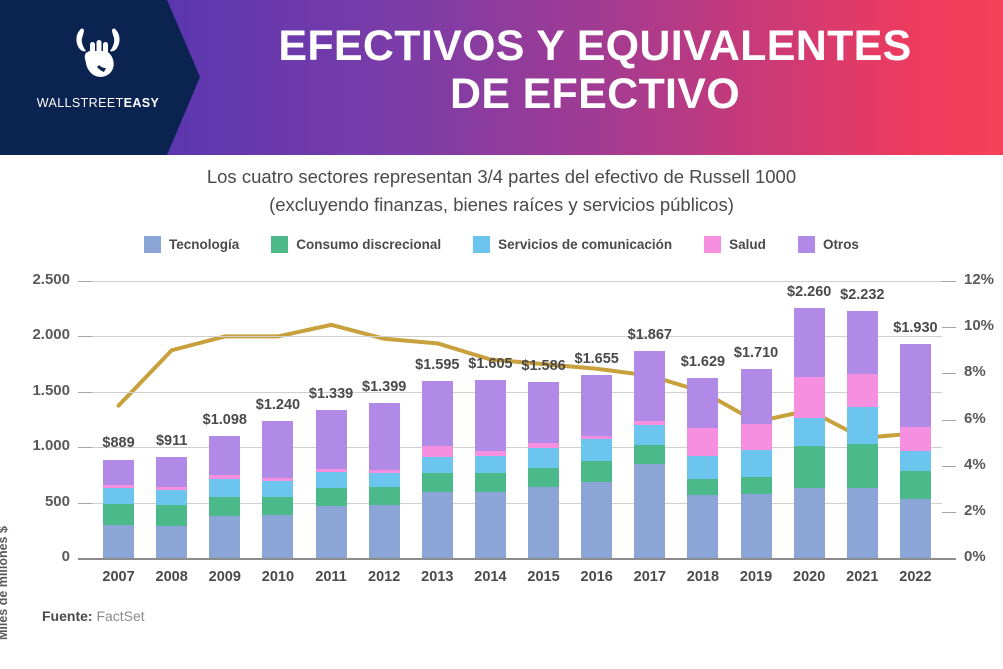 The image size is (1003, 669). What do you see at coordinates (828, 244) in the screenshot?
I see `legend-item: Otros` at bounding box center [828, 244].